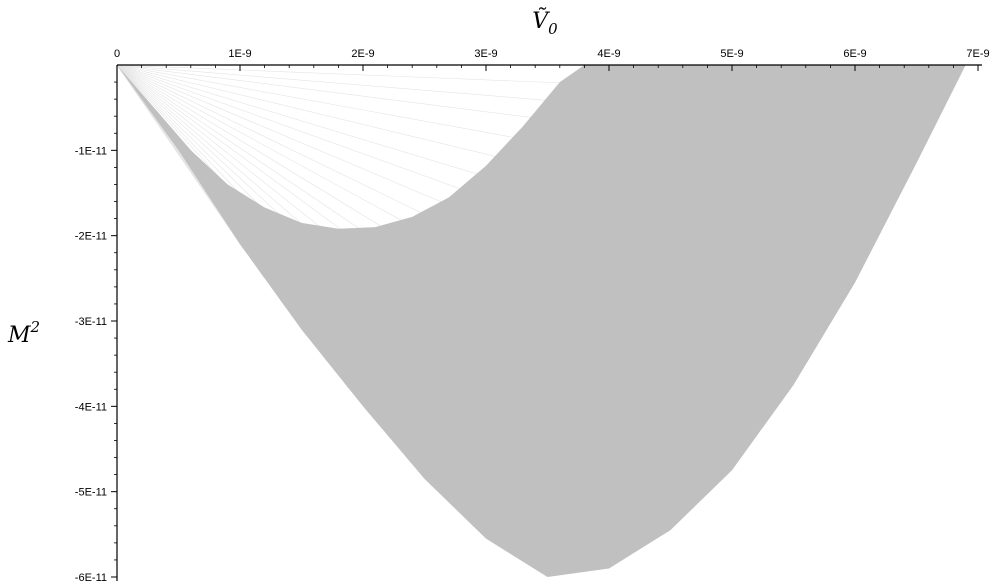 The image size is (1006, 583). What do you see at coordinates (731, 54) in the screenshot?
I see `x-tick-label: 5E-9` at bounding box center [731, 54].